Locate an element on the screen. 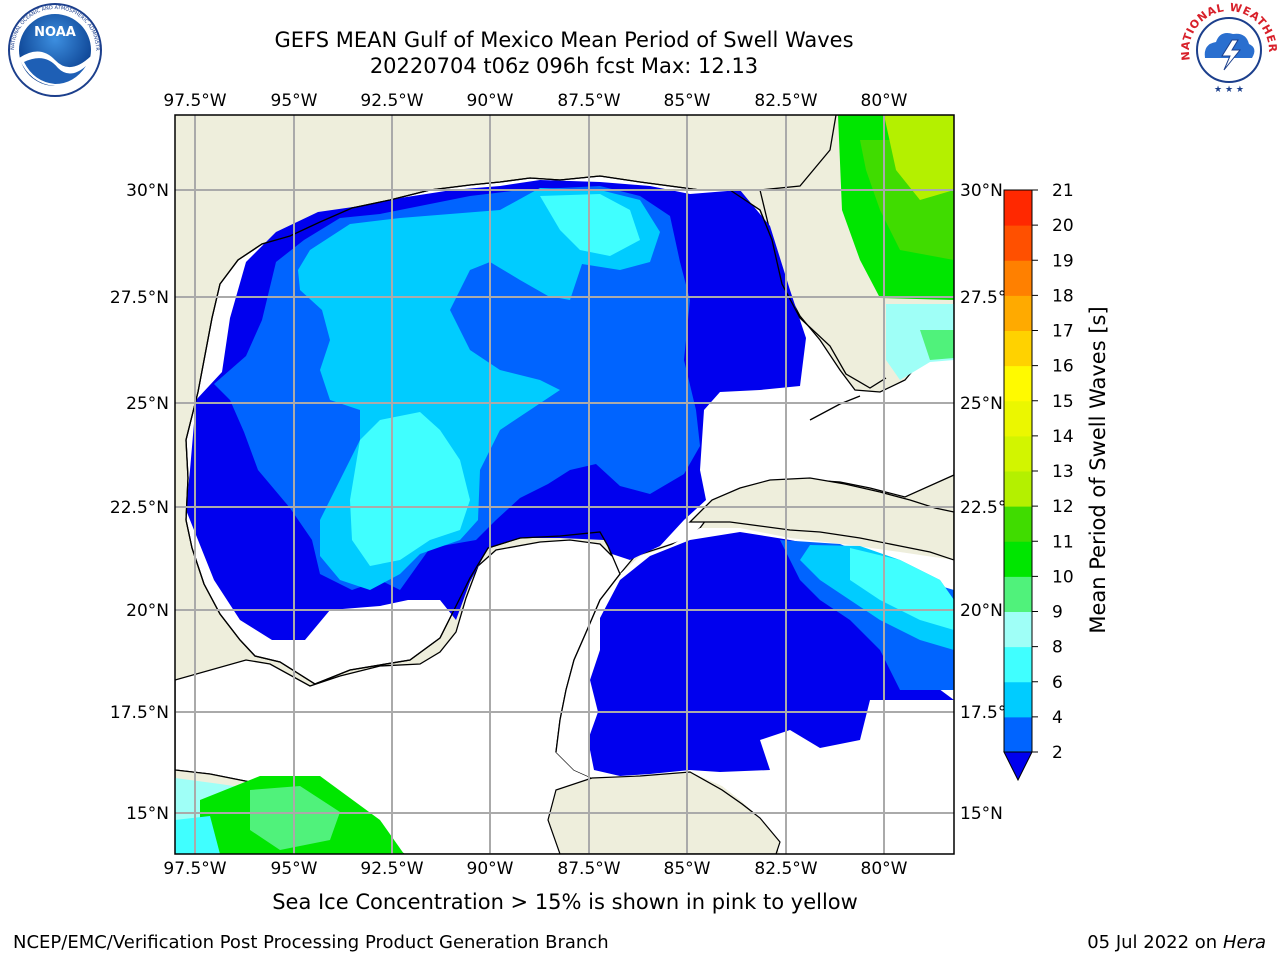  colorbar-tick-label: 14 is located at coordinates (1063, 437).